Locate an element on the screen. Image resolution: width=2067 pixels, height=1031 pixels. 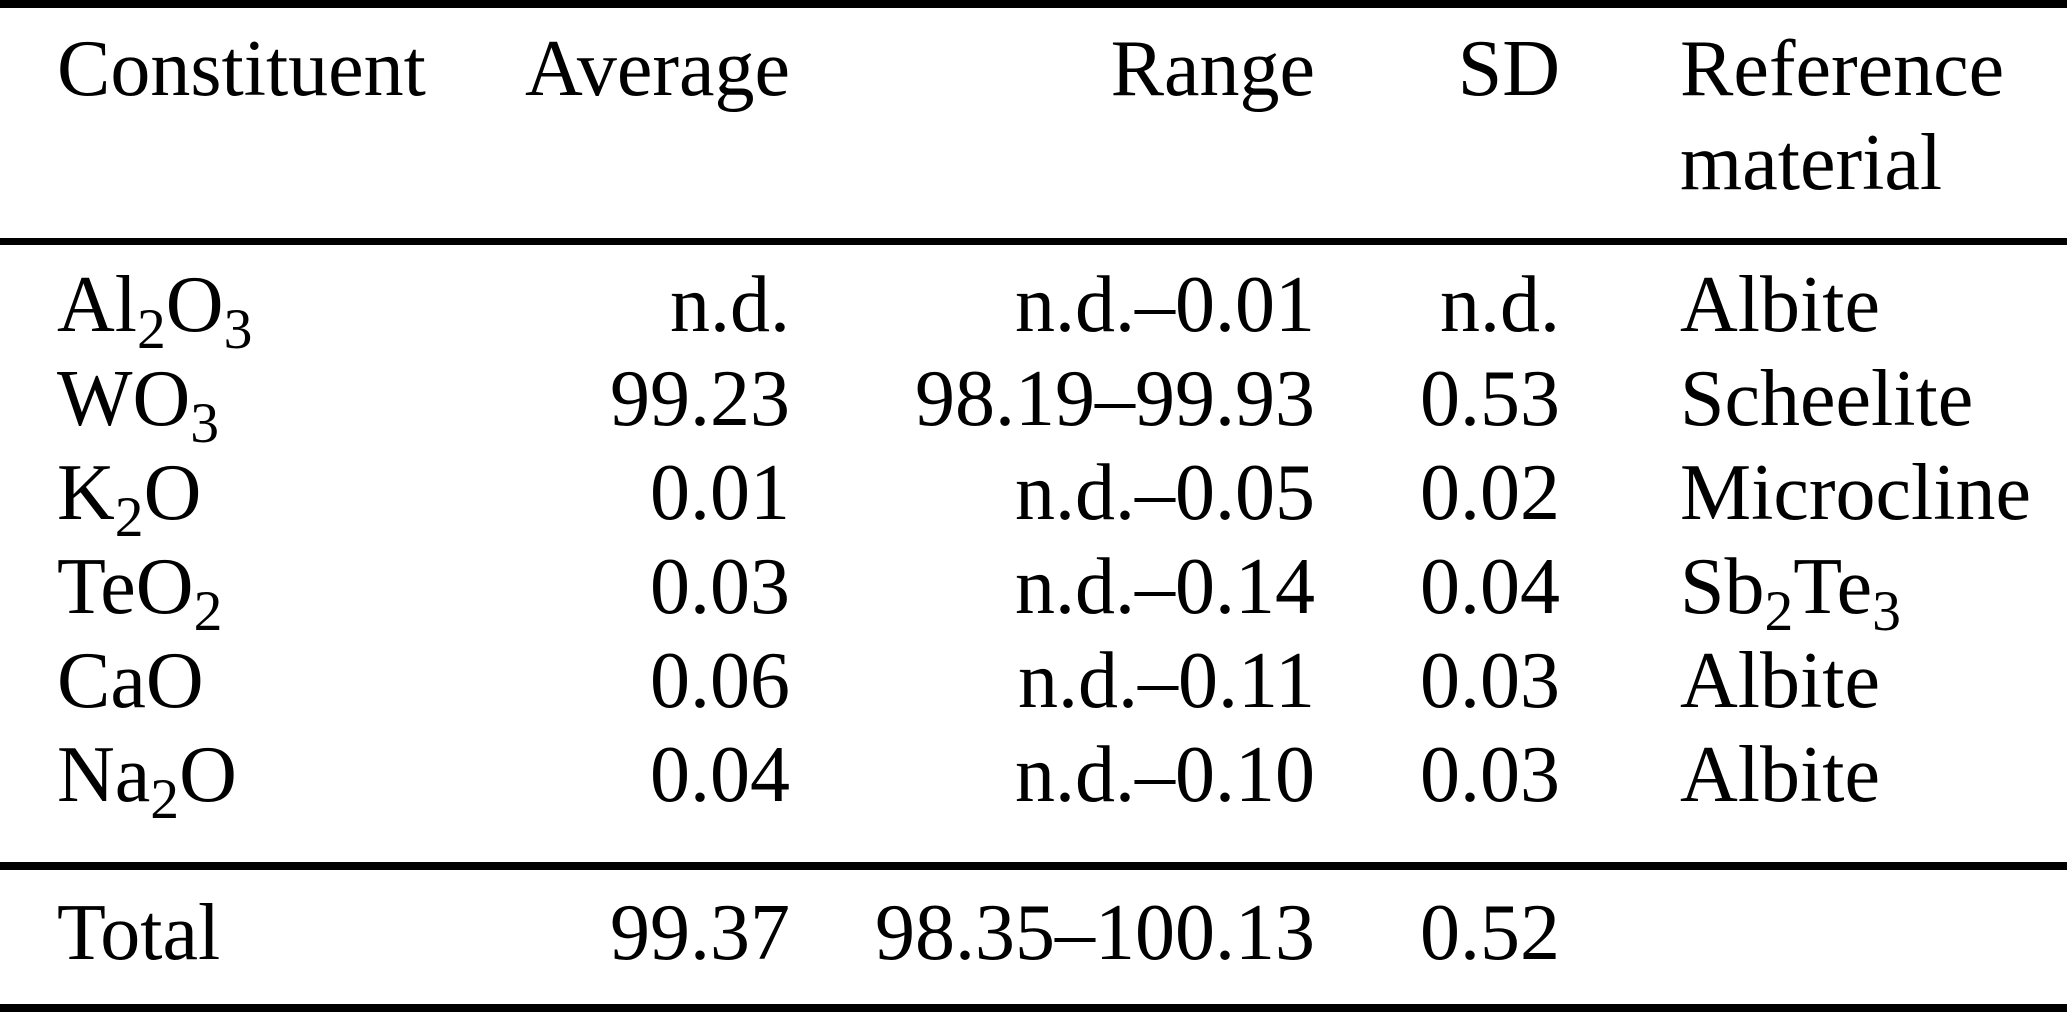
cell-average: n.d. is located at coordinates (730, 304).